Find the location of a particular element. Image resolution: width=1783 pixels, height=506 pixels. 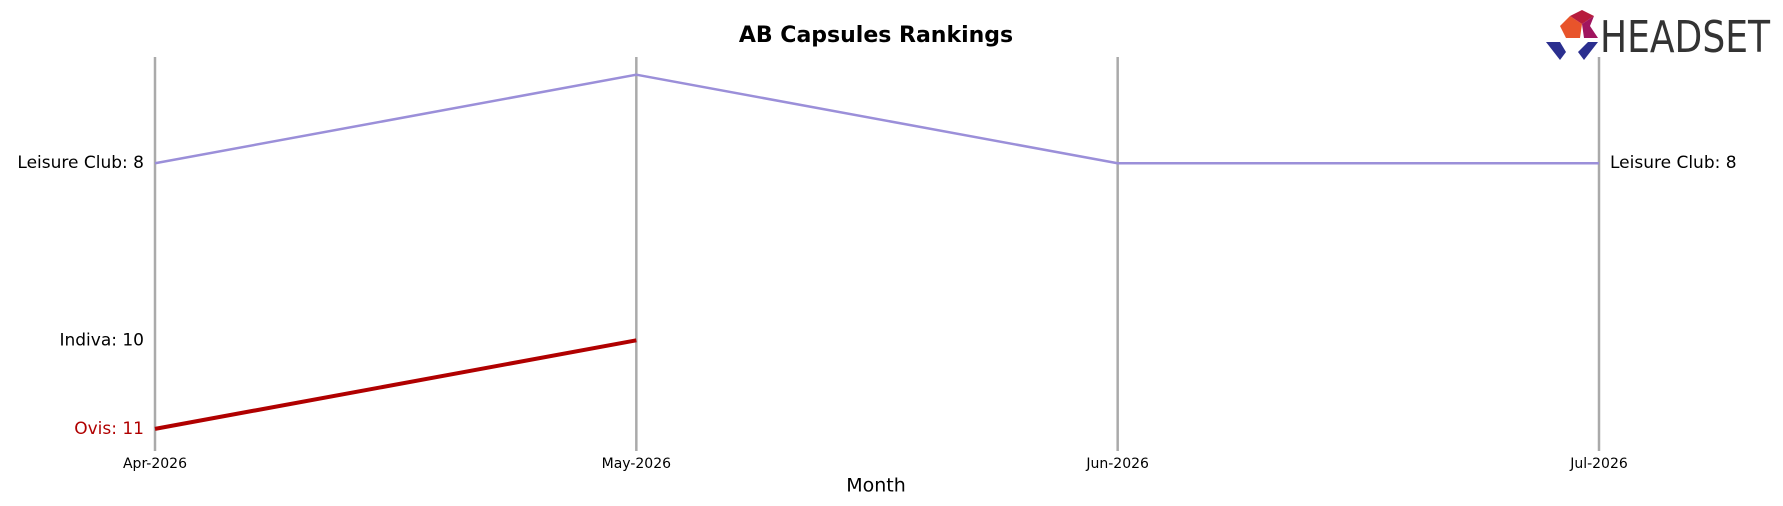

start-label: Ovis: 11 is located at coordinates (109, 429).